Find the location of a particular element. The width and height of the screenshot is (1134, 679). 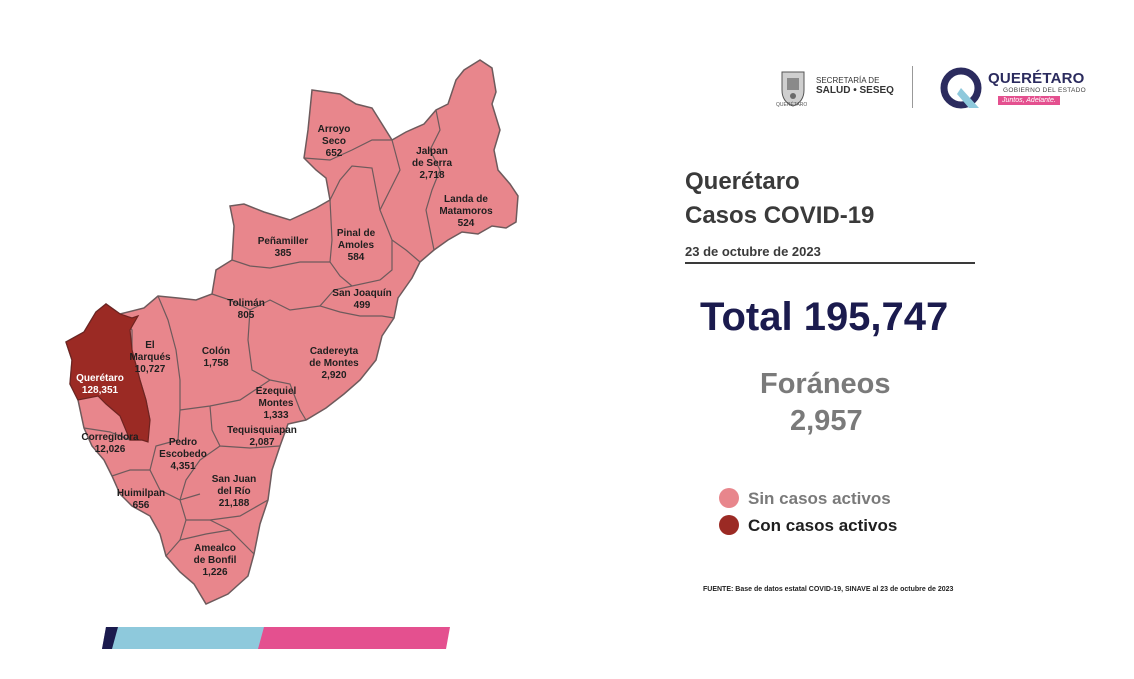

municipality-name: San Joaquín is located at coordinates (362, 293).